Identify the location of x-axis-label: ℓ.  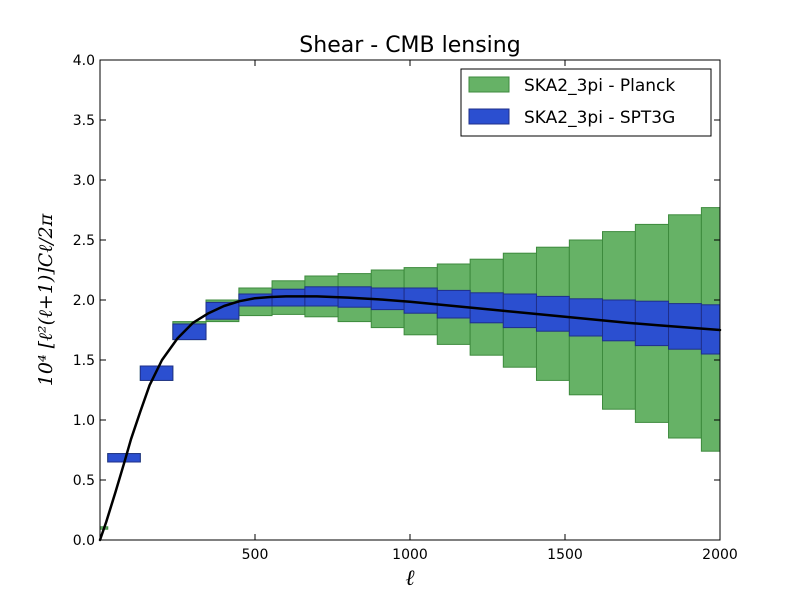
(410, 578).